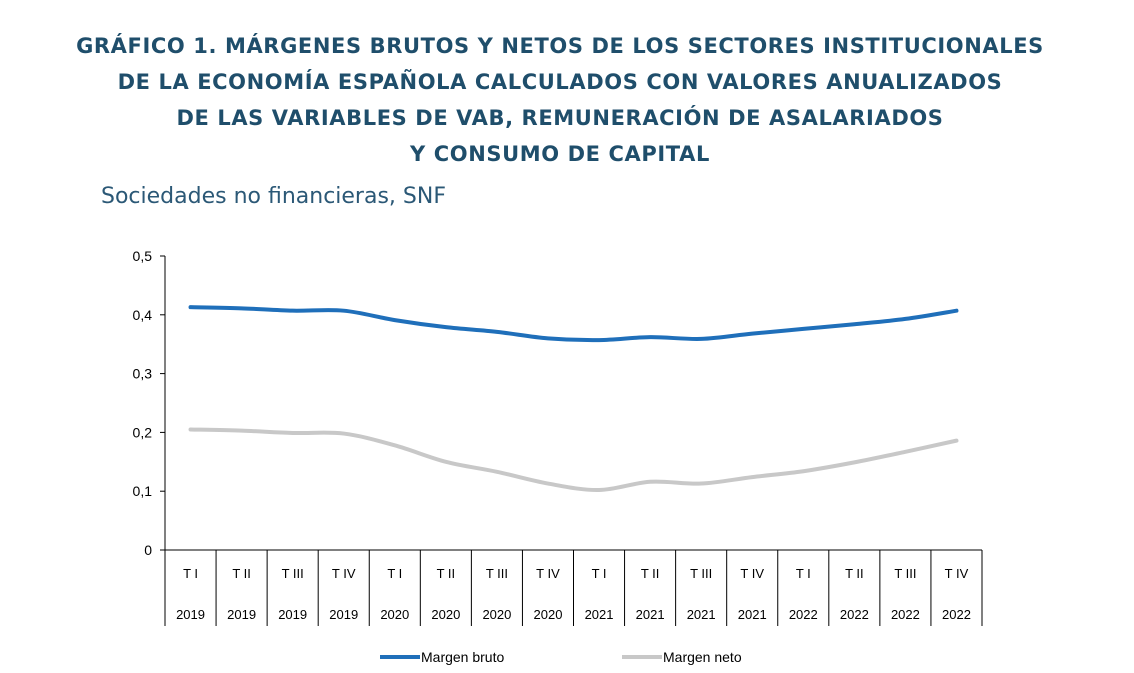 The image size is (1134, 673). What do you see at coordinates (573, 460) in the screenshot?
I see `series-line-margen-neto` at bounding box center [573, 460].